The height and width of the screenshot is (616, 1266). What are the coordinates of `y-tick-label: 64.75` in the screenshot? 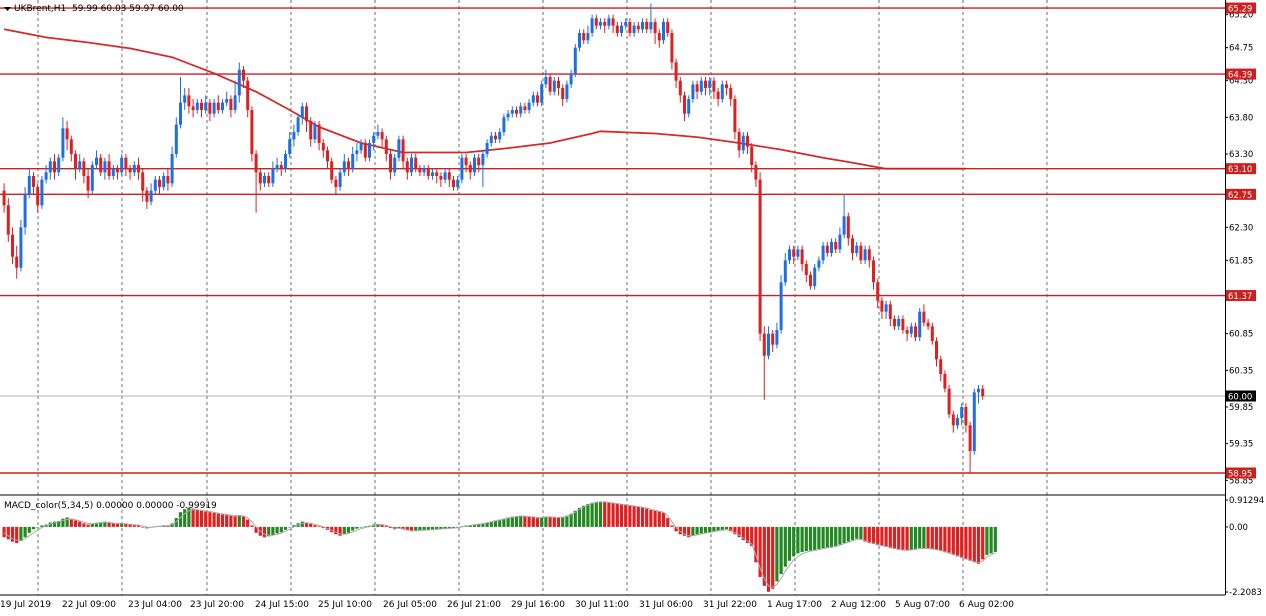 It's located at (1241, 49).